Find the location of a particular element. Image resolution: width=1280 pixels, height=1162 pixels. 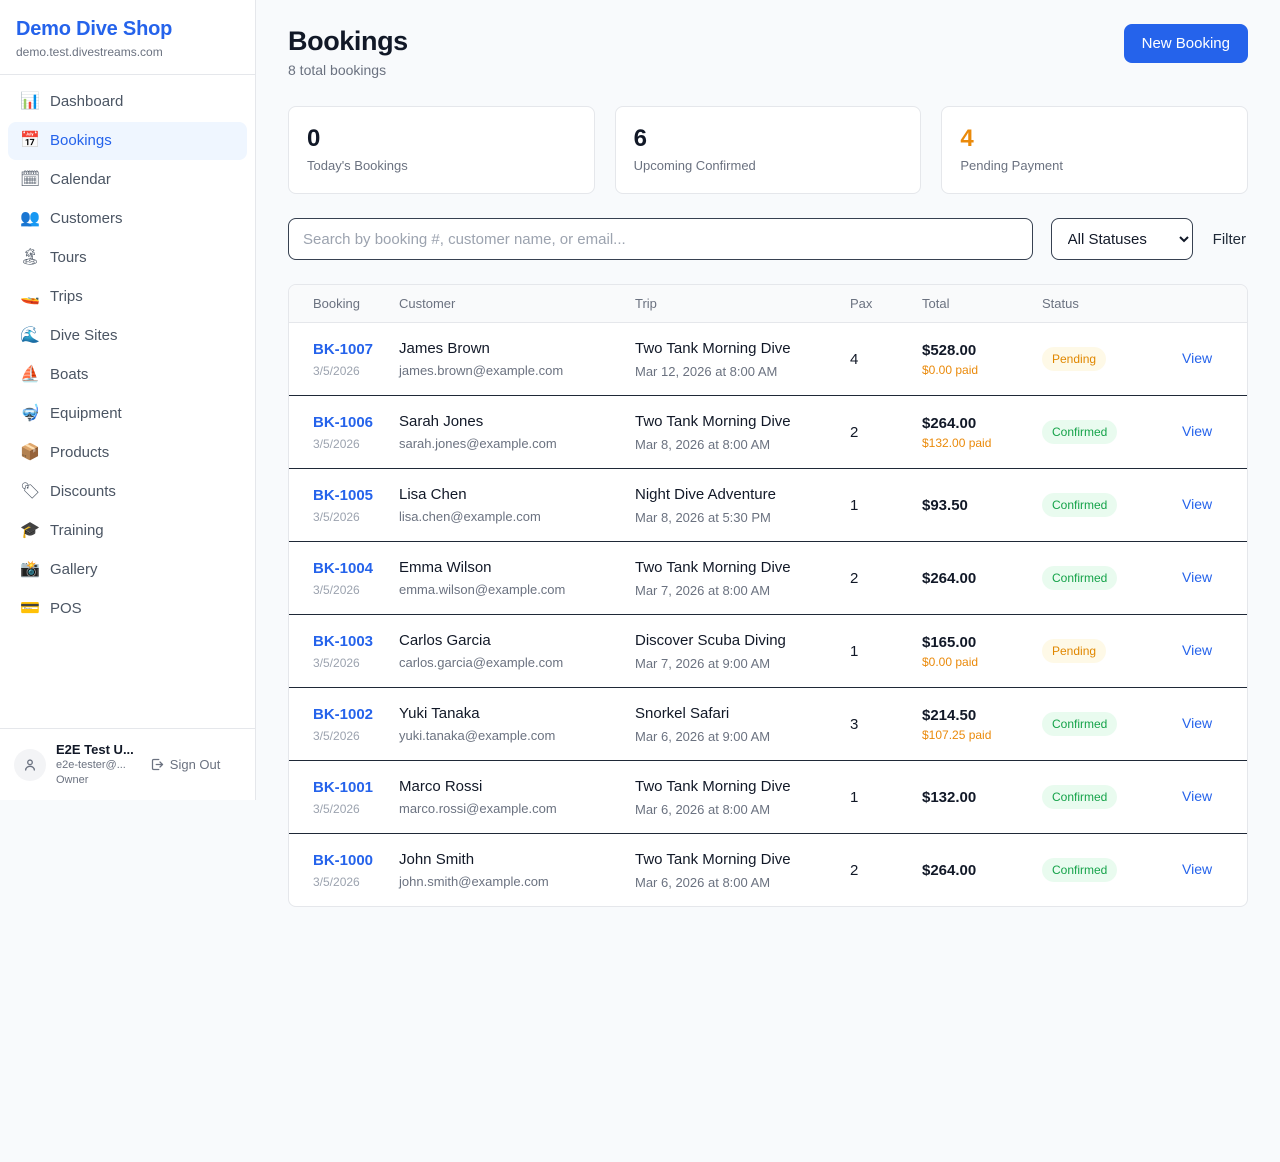

user-icon is located at coordinates (30, 764).